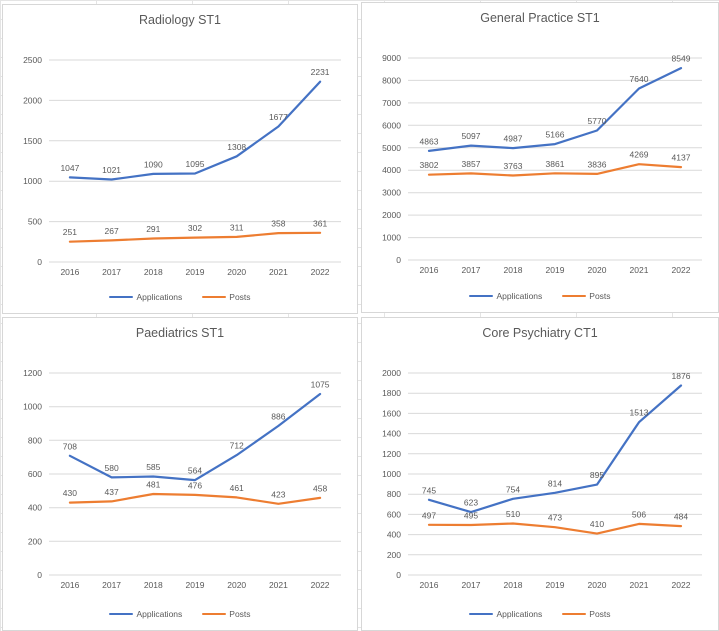 The image size is (719, 631). I want to click on svg-text: 3802, so click(429, 165).